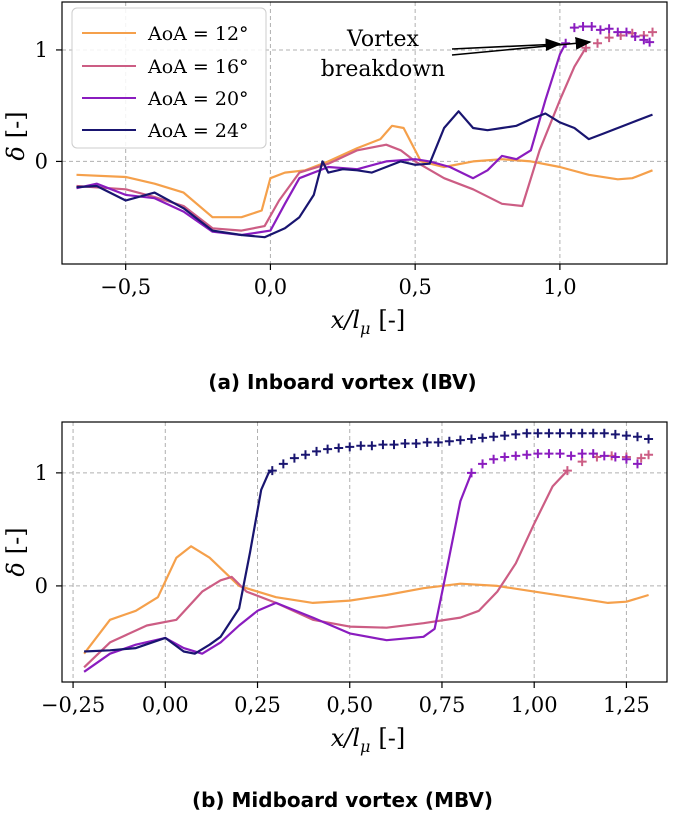 The width and height of the screenshot is (685, 817). Describe the element at coordinates (165, 705) in the screenshot. I see `mbv-x-tick-label: 0,00` at that location.